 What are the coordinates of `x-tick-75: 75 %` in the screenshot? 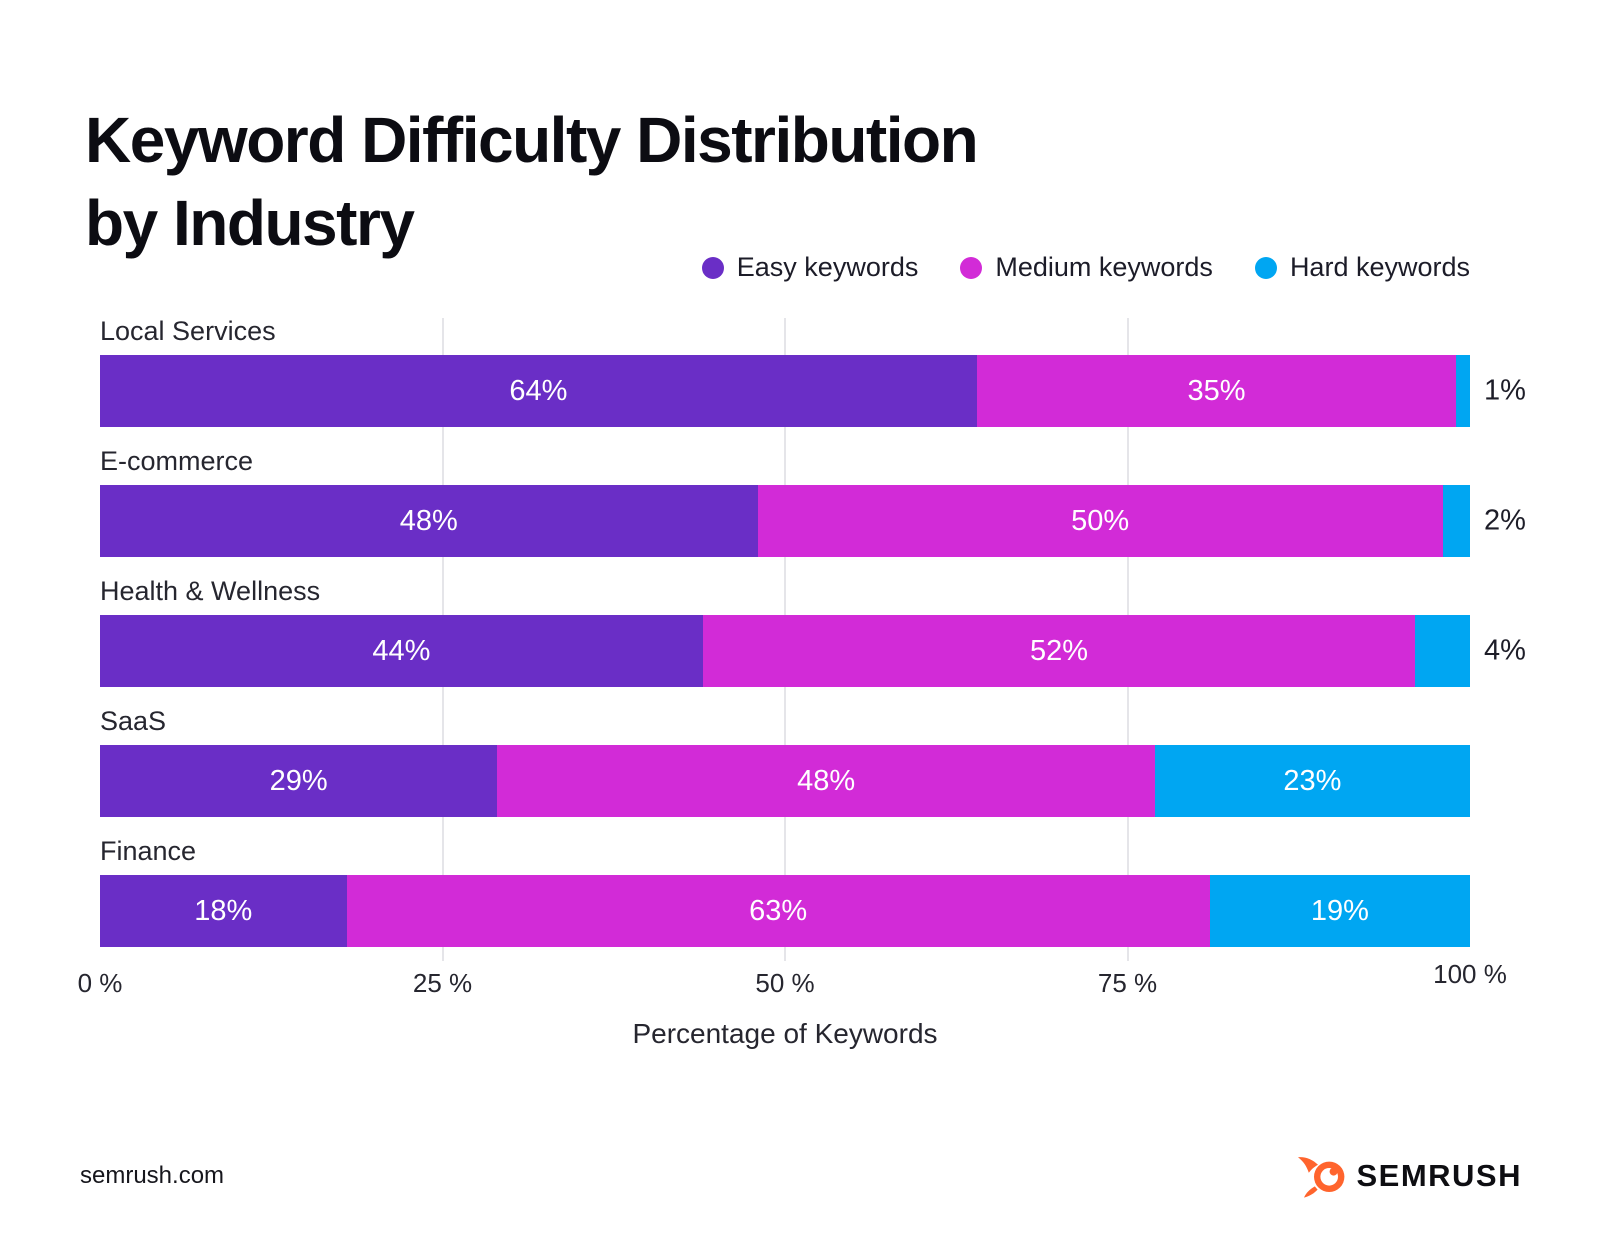 It's located at (1127, 983).